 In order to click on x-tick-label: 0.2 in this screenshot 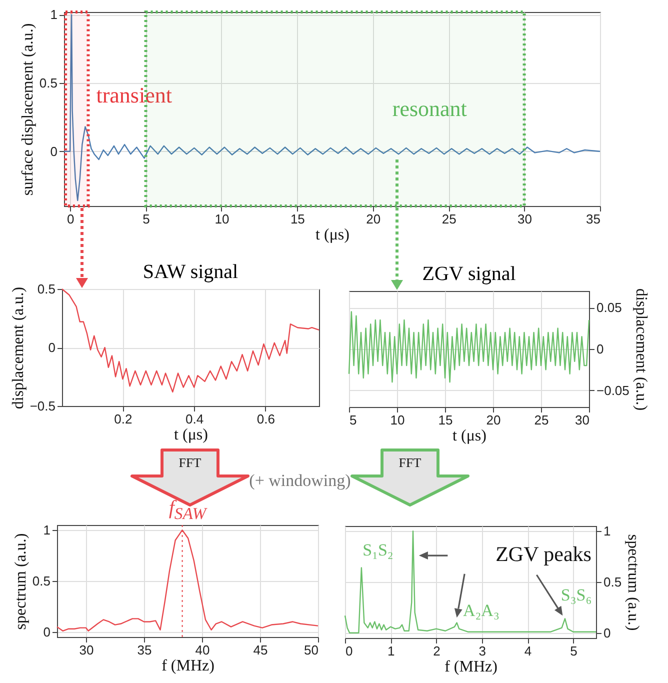, I will do `click(123, 419)`.